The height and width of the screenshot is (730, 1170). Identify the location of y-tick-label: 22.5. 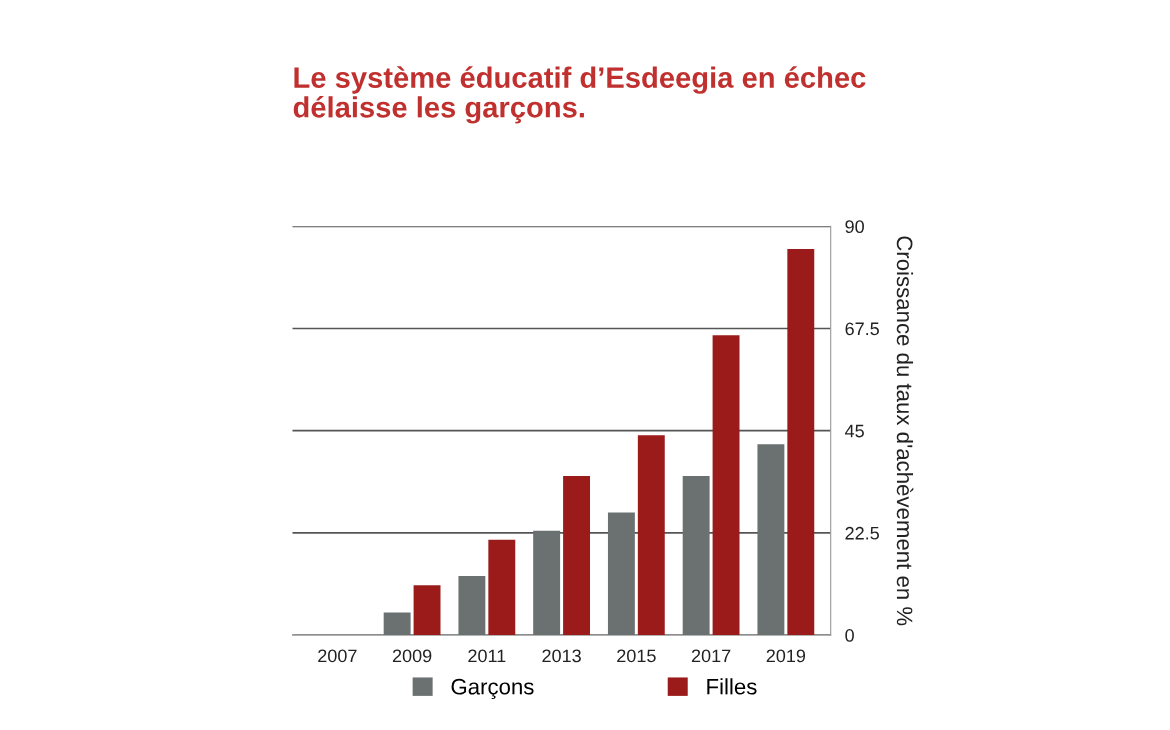
(862, 533).